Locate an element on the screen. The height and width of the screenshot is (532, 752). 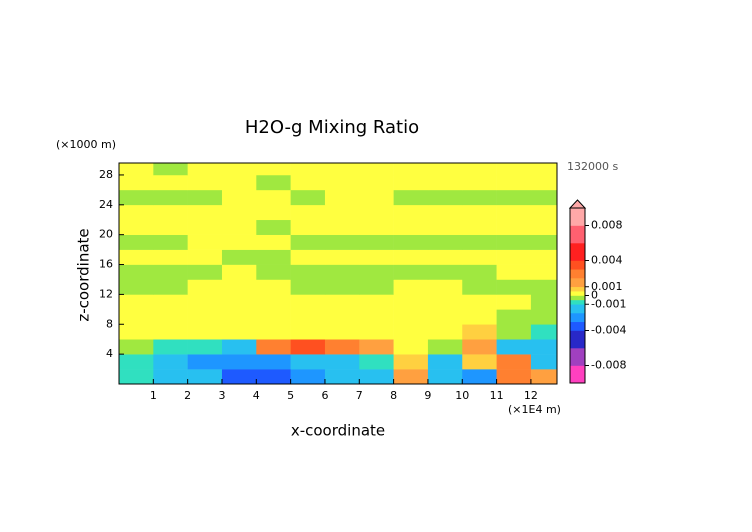
colorbar-tick-label: 0.001 is located at coordinates (607, 286).